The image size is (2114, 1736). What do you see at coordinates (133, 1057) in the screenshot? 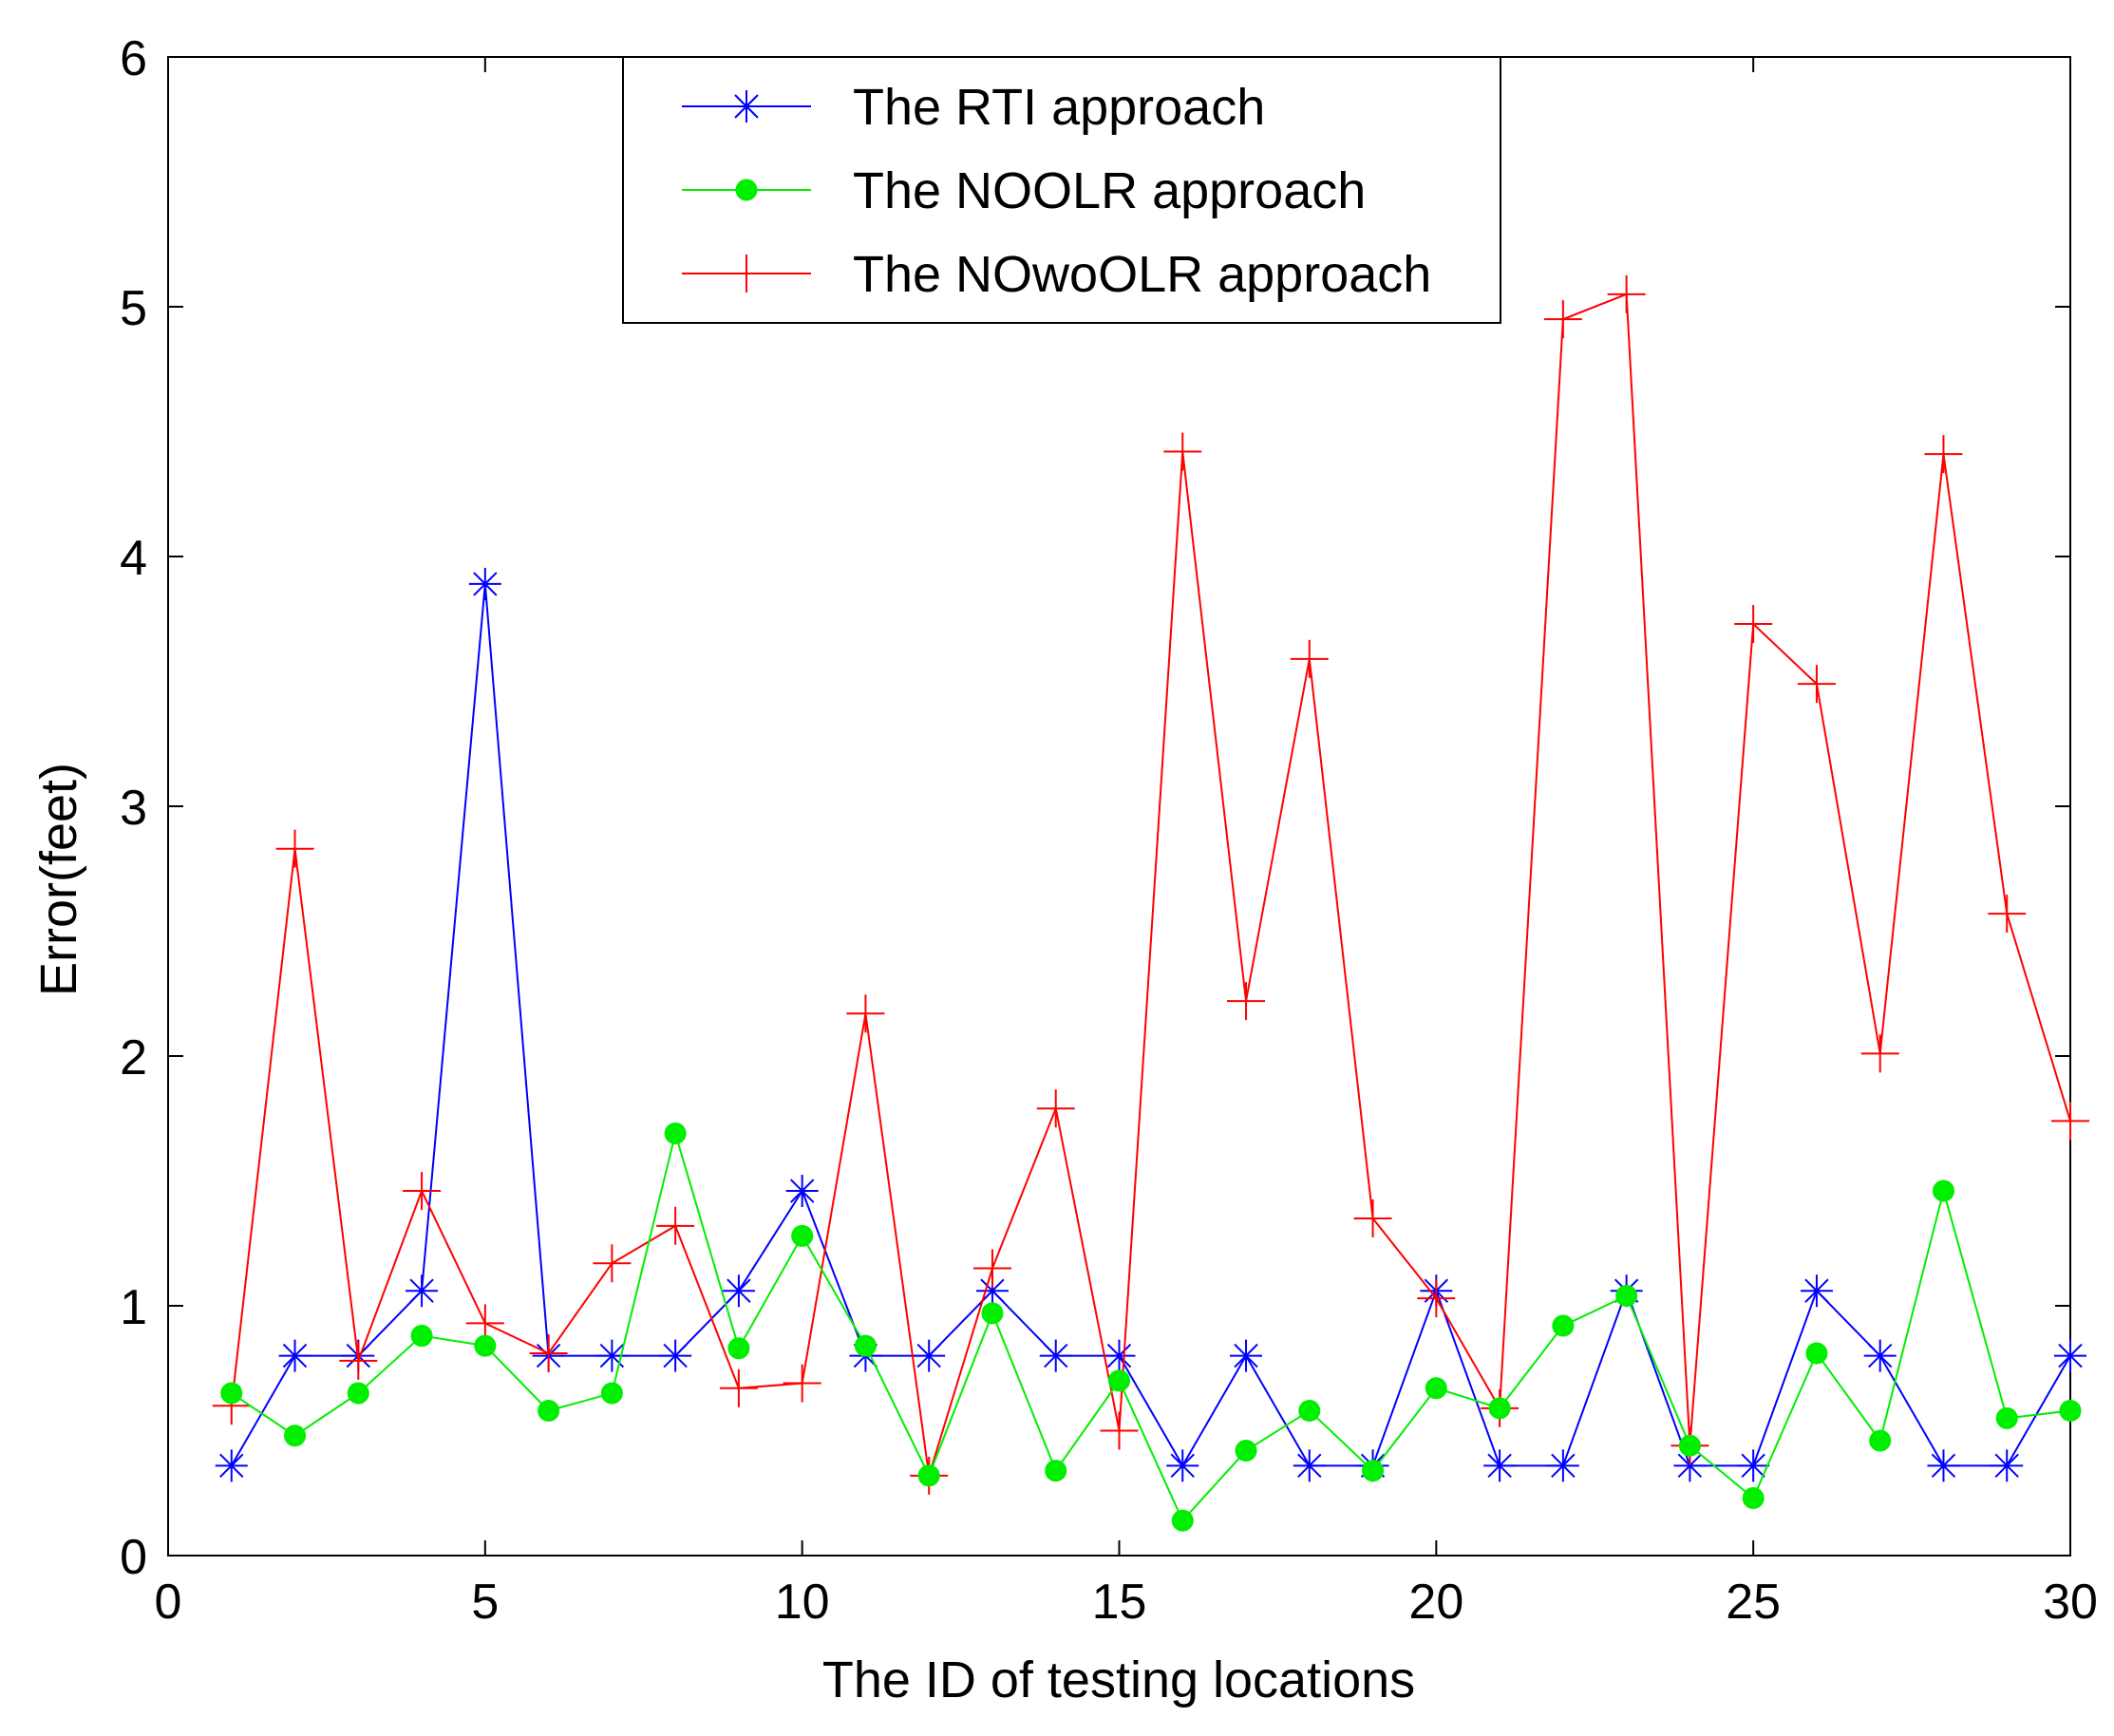
I see `y-tick-label: 2` at bounding box center [133, 1057].